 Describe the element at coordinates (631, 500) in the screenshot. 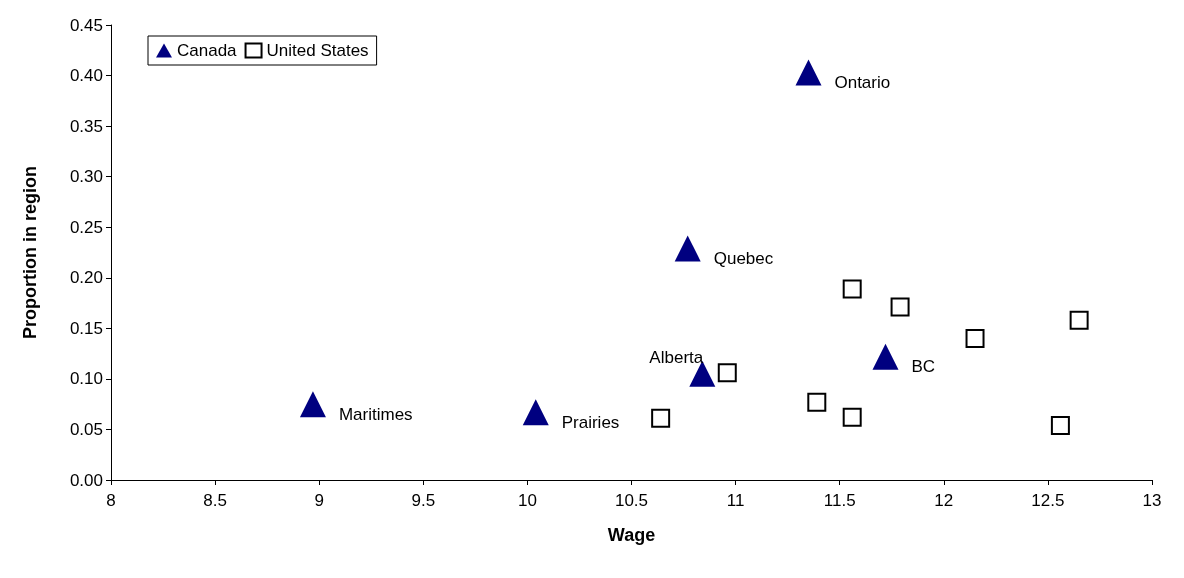

I see `x-tick-label: 10.5` at that location.